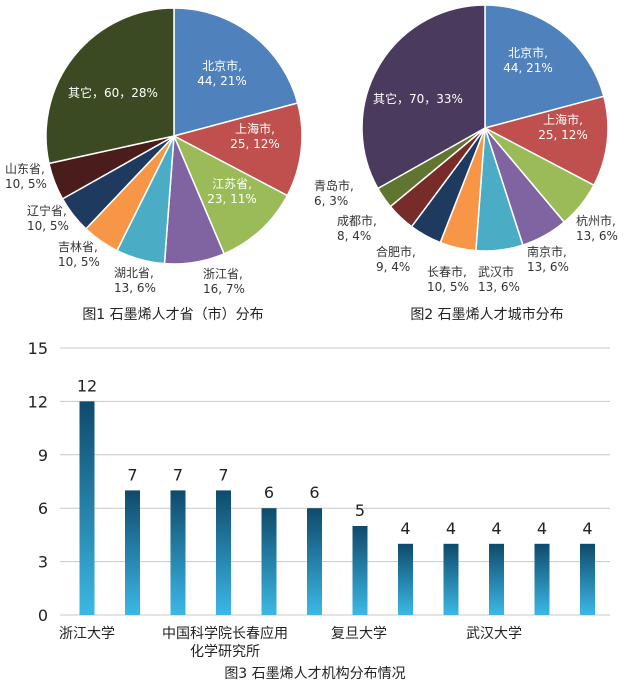 The height and width of the screenshot is (686, 630). Describe the element at coordinates (224, 281) in the screenshot. I see `pie-label-浙江省: 浙江省, 16, 7%` at that location.